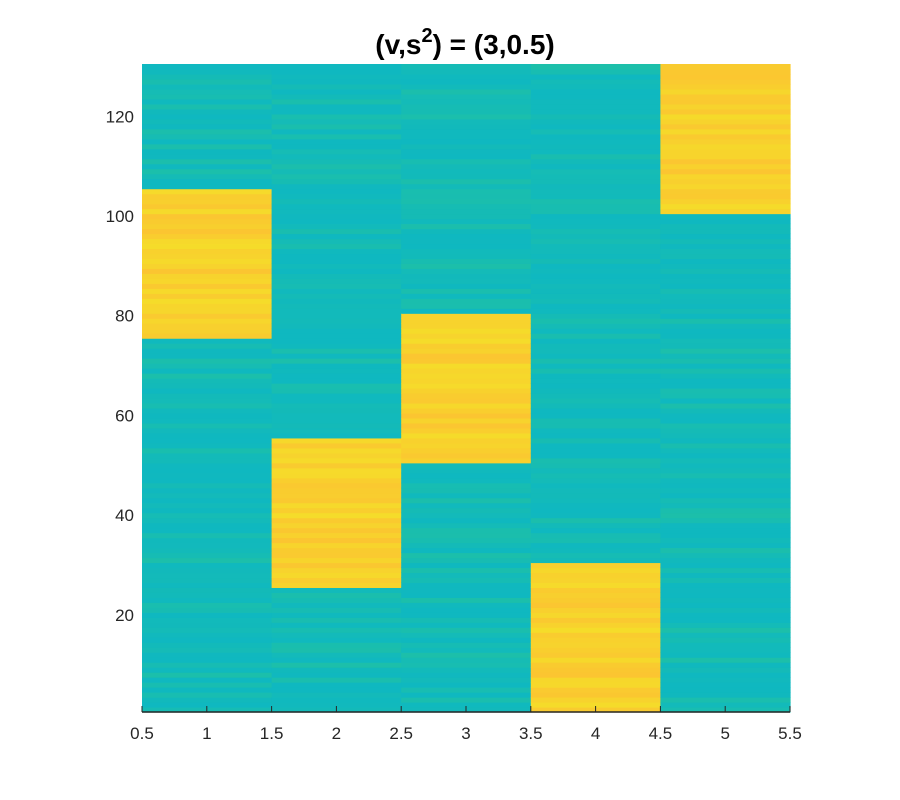  I want to click on x-tick-label: 1, so click(206, 733).